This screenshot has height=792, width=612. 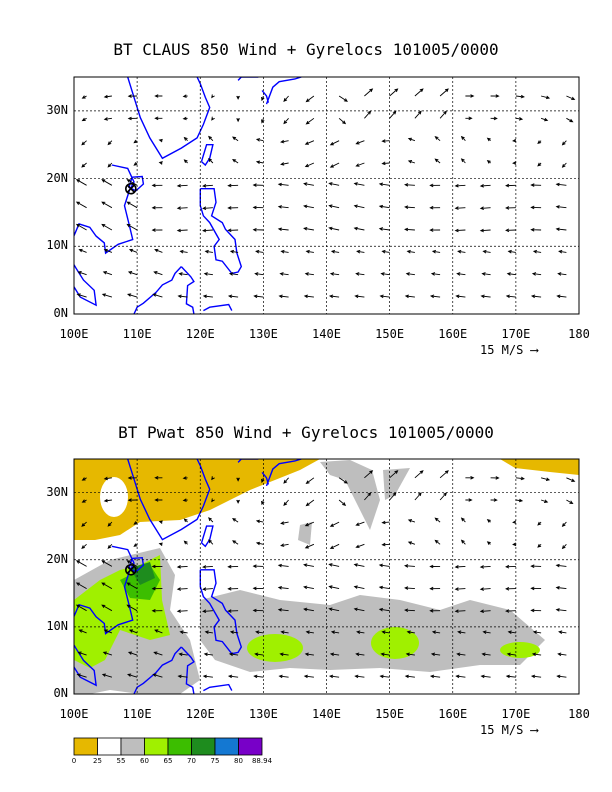 What do you see at coordinates (121, 761) in the screenshot?
I see `colorbar-label: 55` at bounding box center [121, 761].